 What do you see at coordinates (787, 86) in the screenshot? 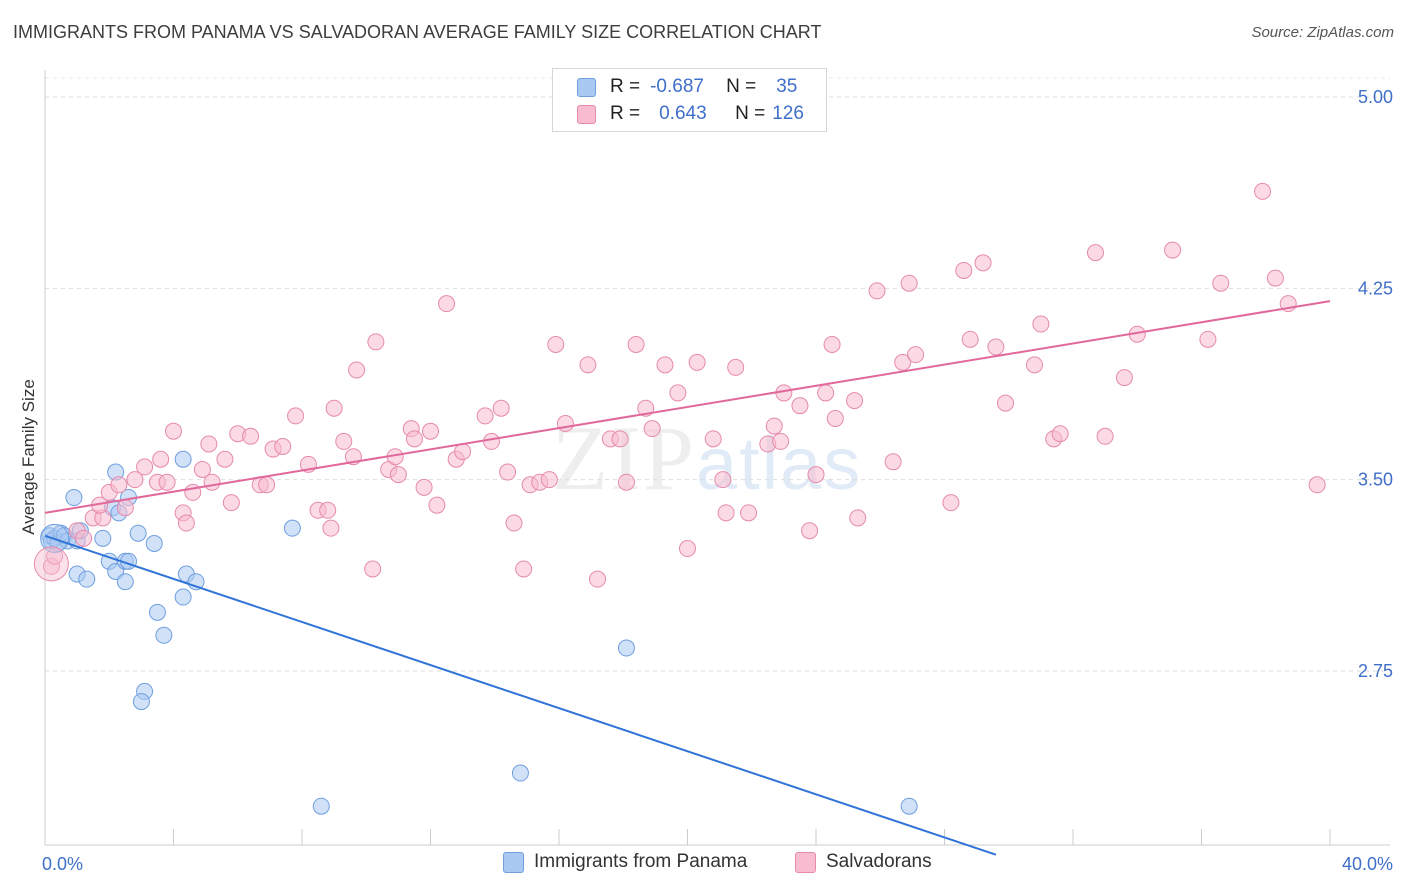
I see `legend-n-value-panama: 35` at bounding box center [787, 86].